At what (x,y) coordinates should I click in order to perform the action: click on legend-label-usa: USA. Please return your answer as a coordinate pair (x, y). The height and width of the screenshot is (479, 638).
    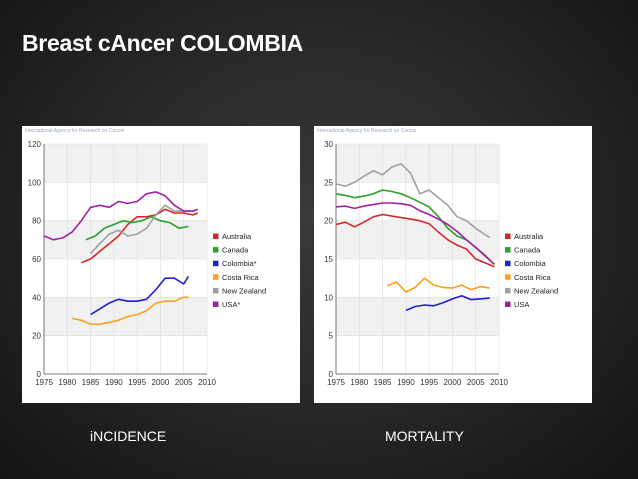
    Looking at the image, I should click on (521, 304).